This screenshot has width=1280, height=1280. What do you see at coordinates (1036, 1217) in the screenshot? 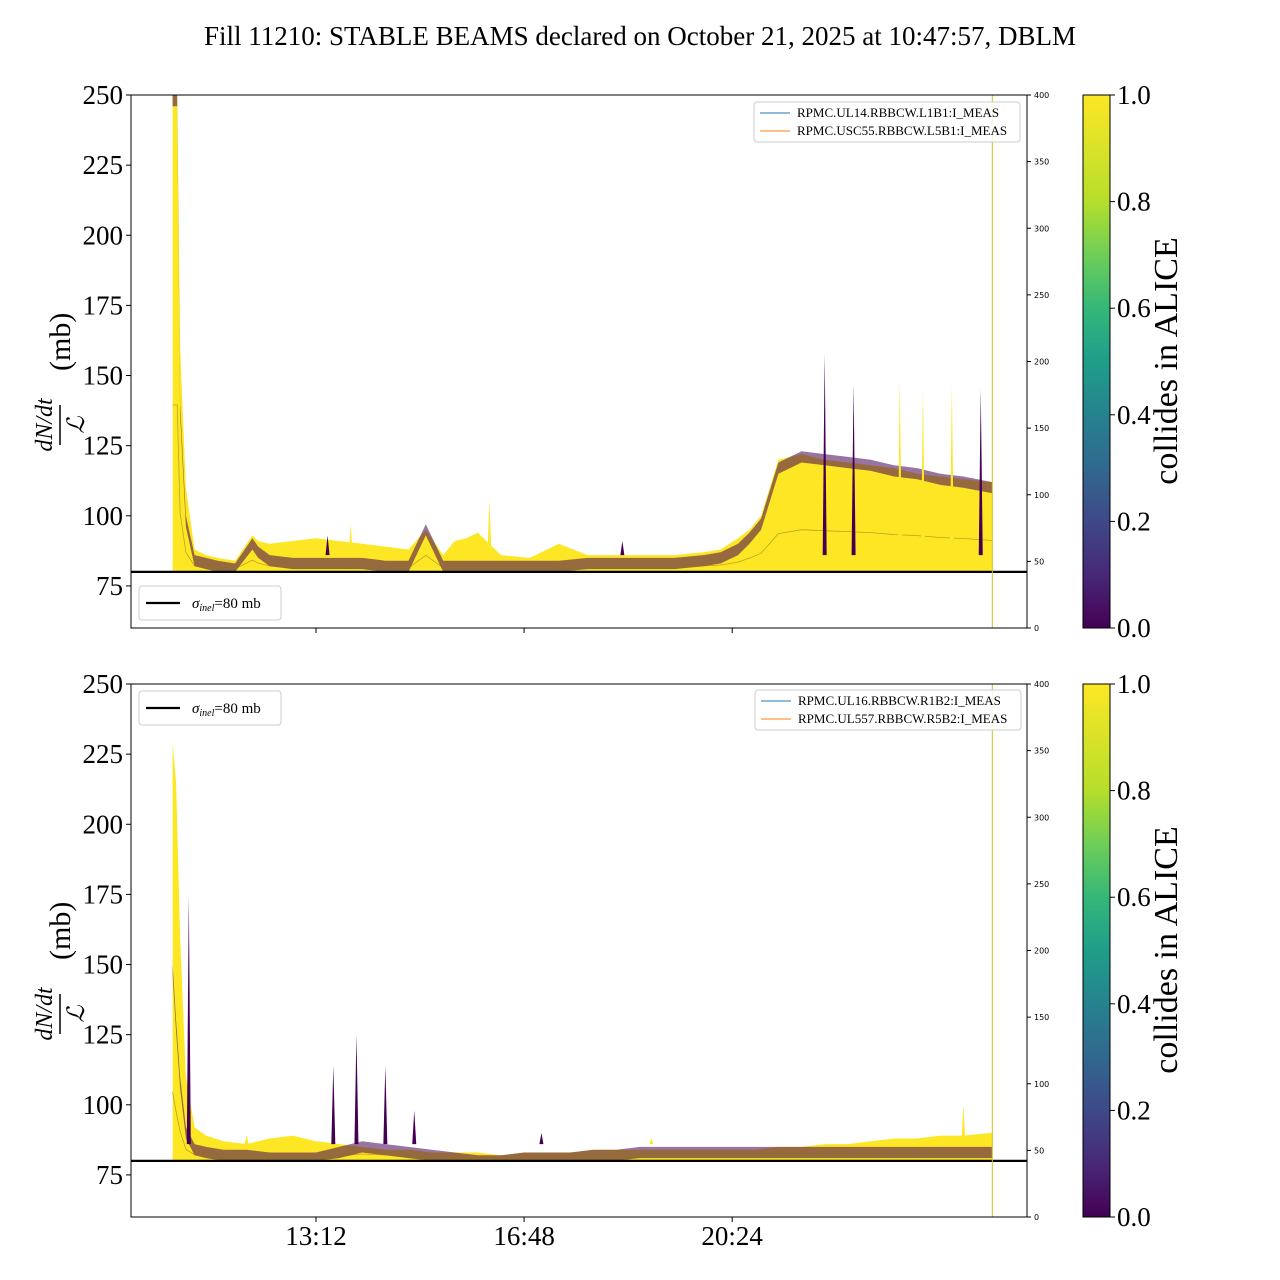
I see `bottom-right-ytick-label: 0` at bounding box center [1036, 1217].